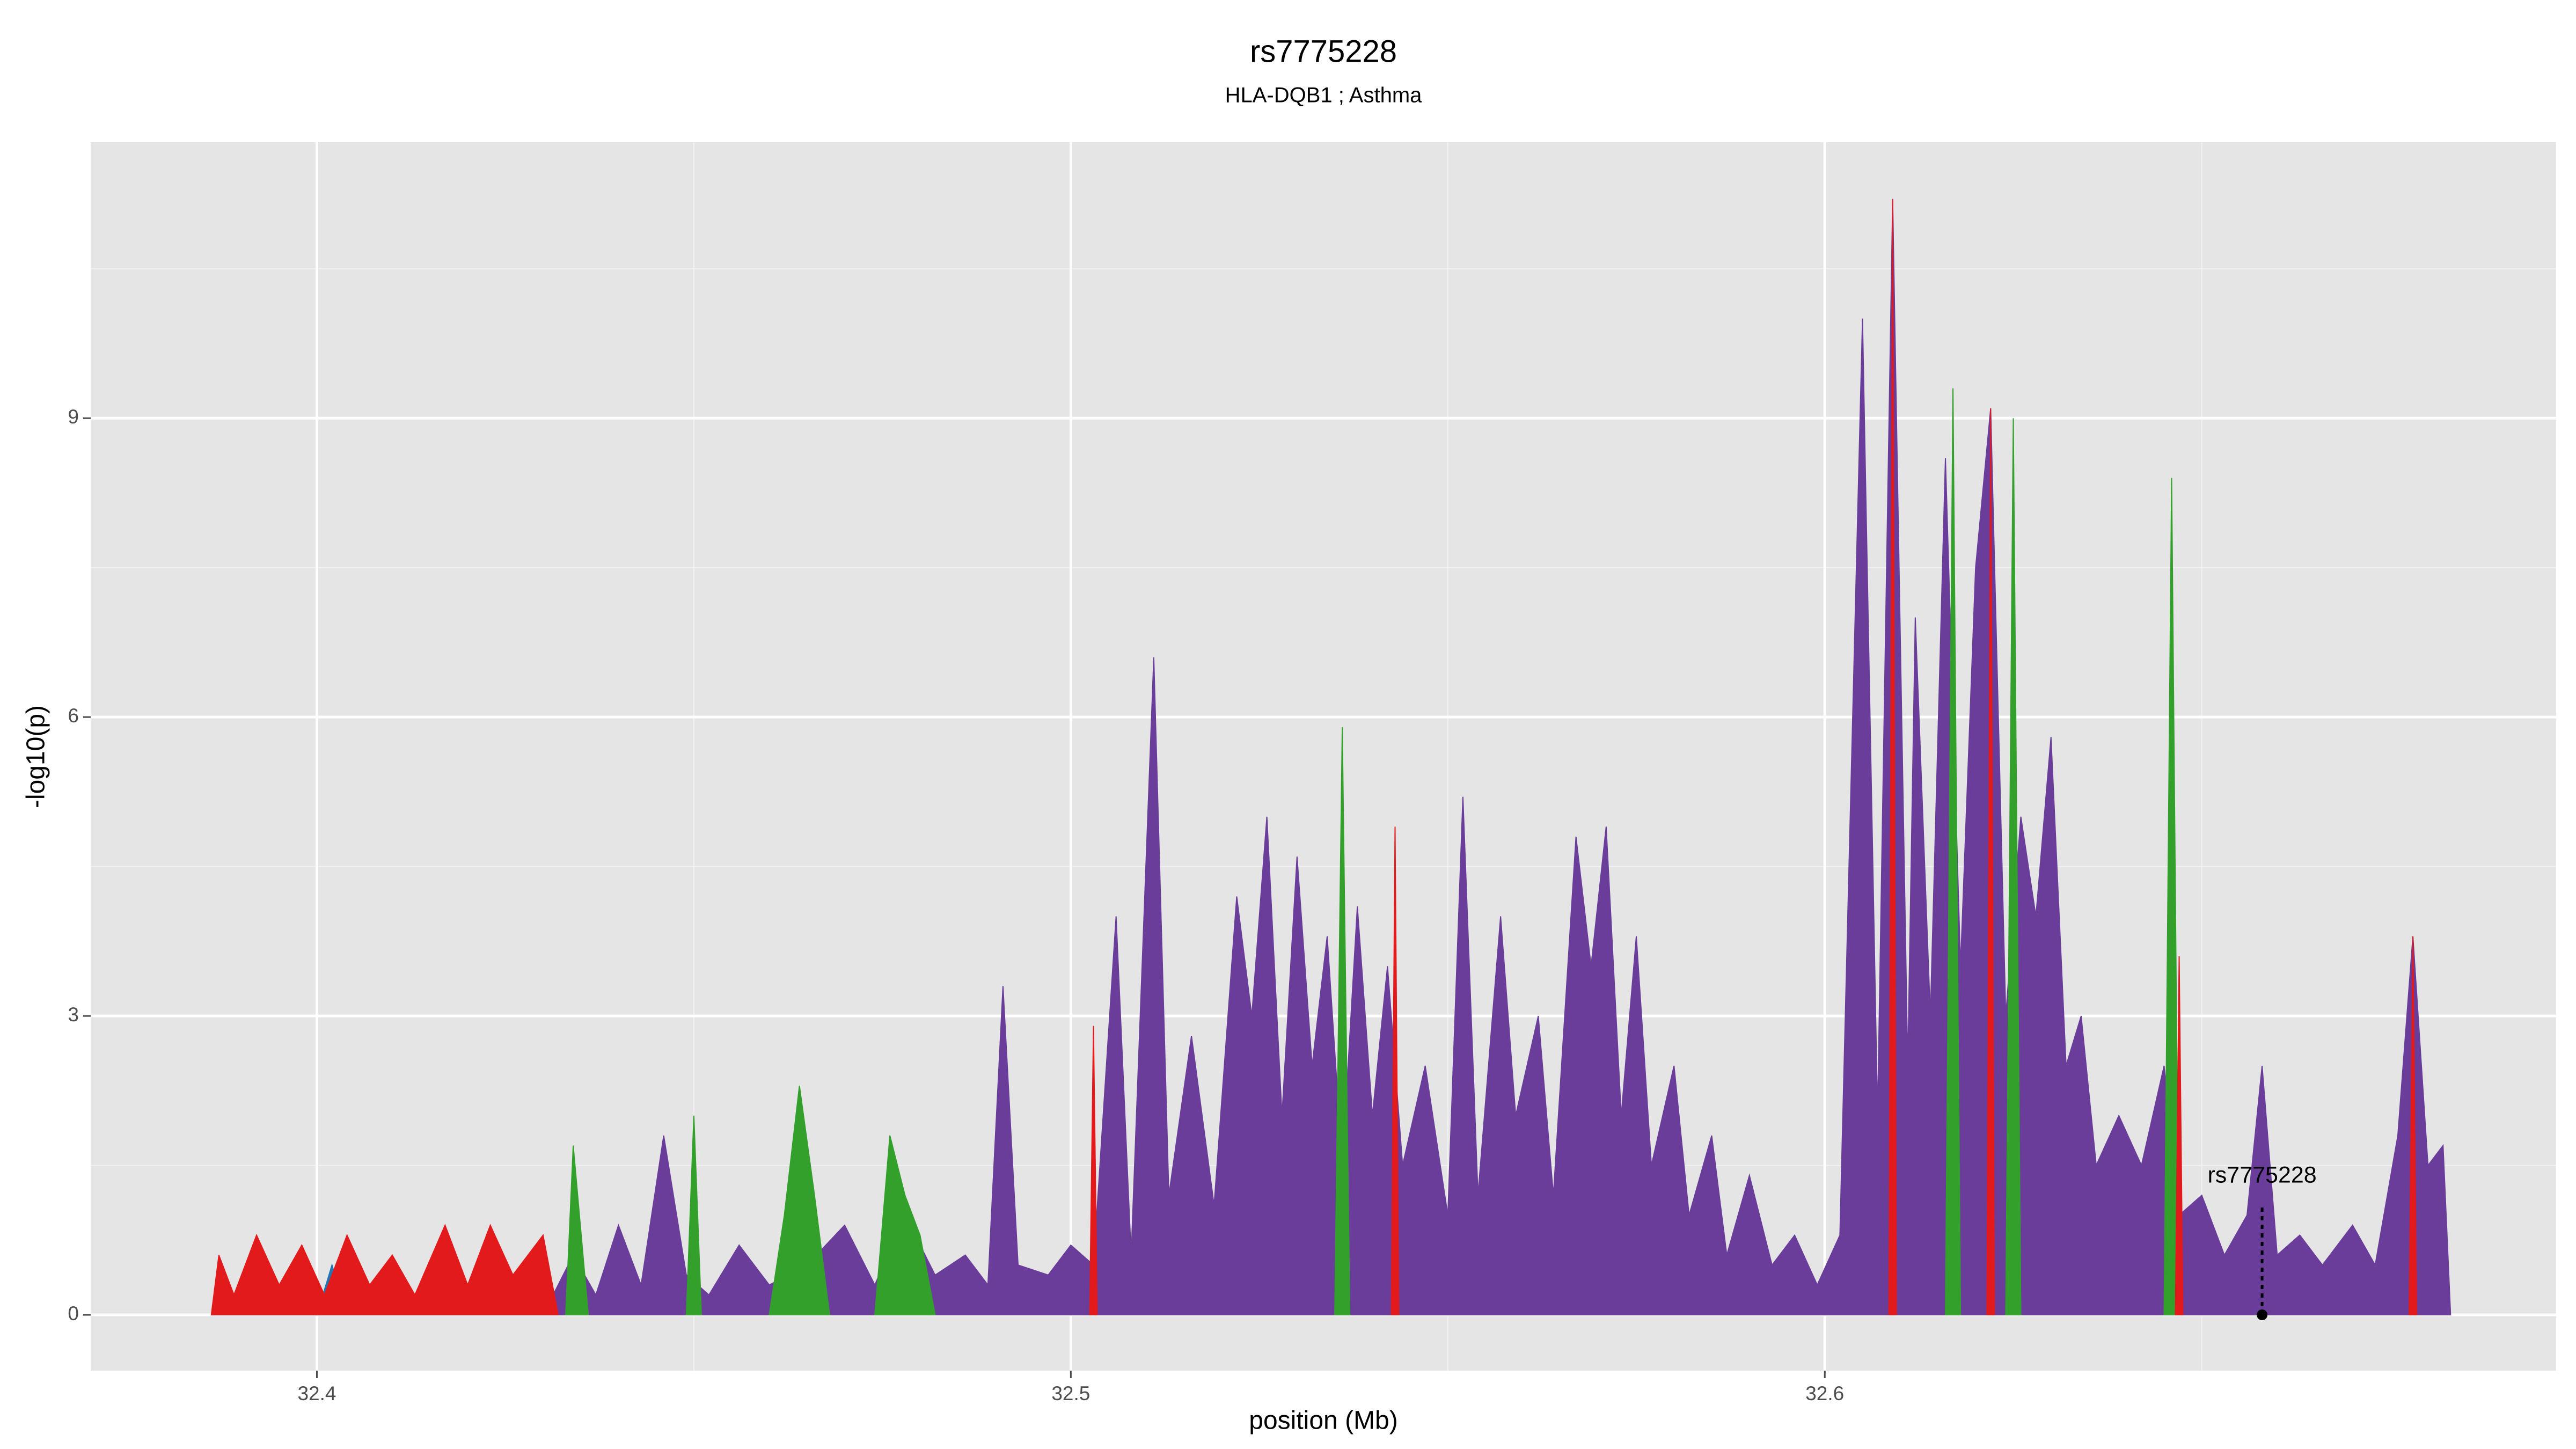 The height and width of the screenshot is (1449, 2576). What do you see at coordinates (73, 1313) in the screenshot?
I see `y-tick-label: 0` at bounding box center [73, 1313].